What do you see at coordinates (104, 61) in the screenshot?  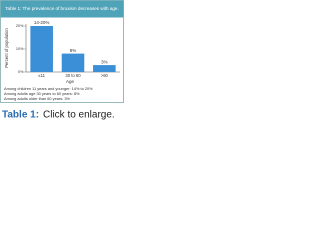 I see `value-label: 3%` at bounding box center [104, 61].